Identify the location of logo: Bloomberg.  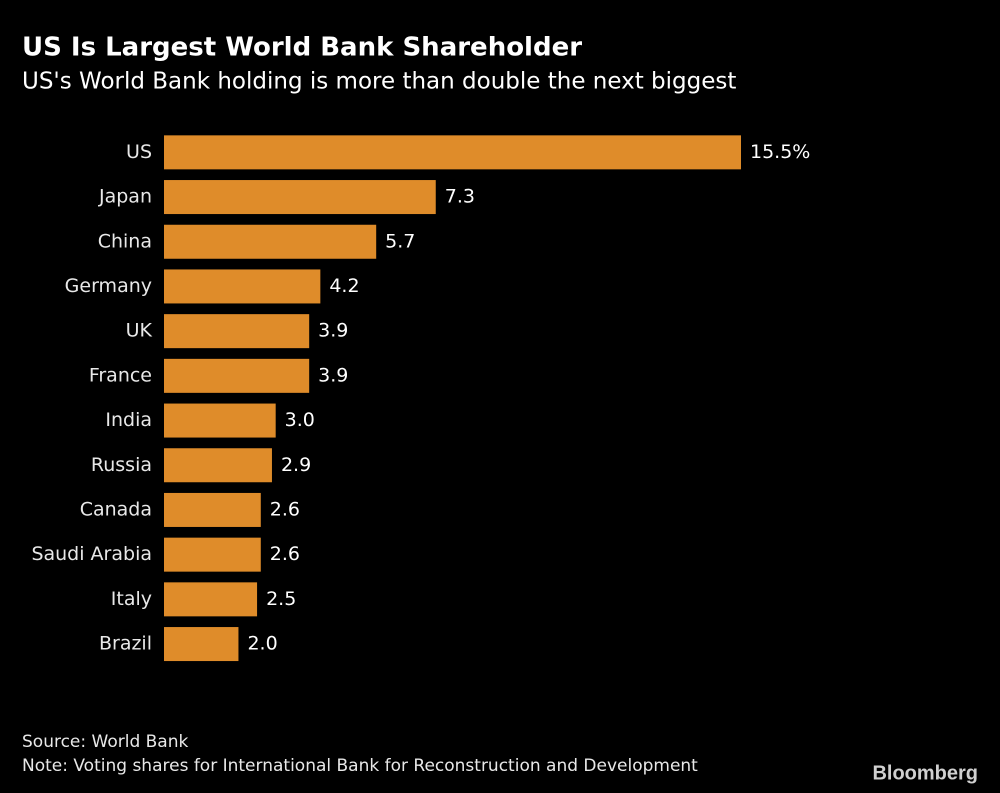
(925, 773).